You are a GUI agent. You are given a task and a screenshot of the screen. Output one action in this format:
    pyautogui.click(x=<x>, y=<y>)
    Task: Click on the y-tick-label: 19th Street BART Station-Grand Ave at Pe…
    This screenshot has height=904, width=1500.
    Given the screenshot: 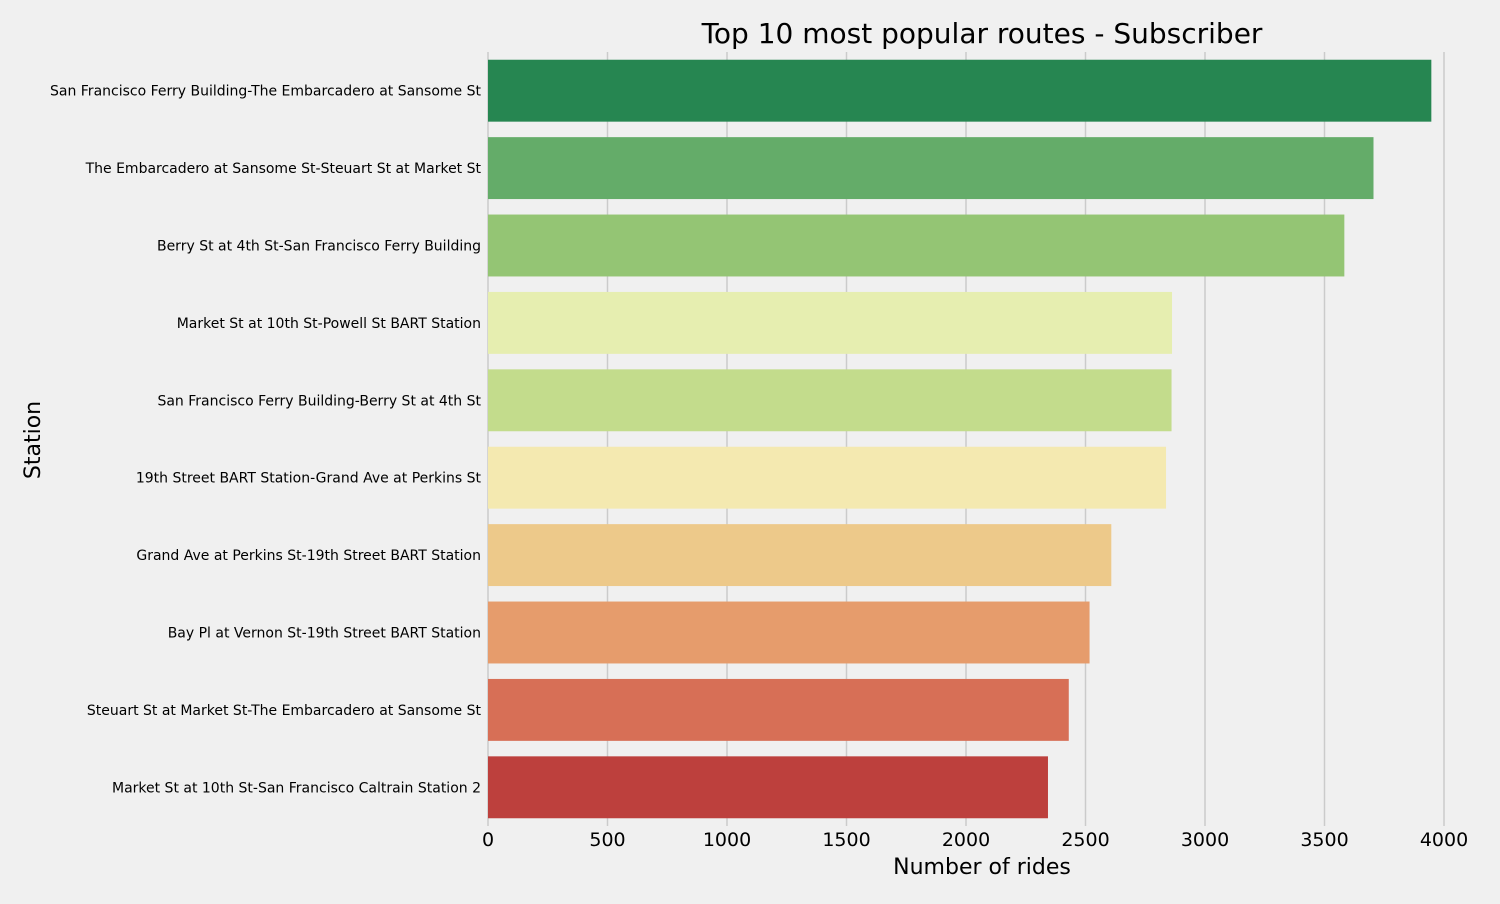 What is the action you would take?
    pyautogui.click(x=309, y=479)
    